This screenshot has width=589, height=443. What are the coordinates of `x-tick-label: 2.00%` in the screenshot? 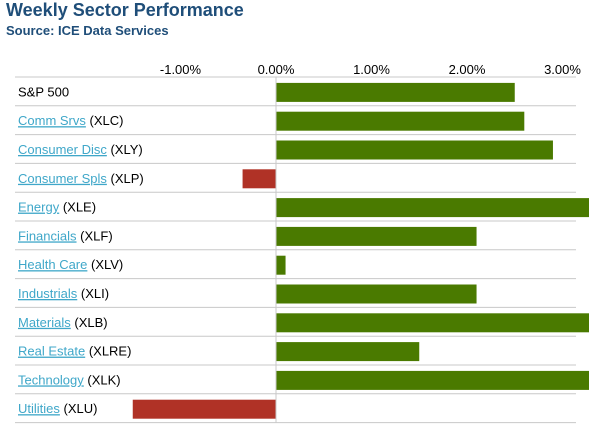 It's located at (467, 69).